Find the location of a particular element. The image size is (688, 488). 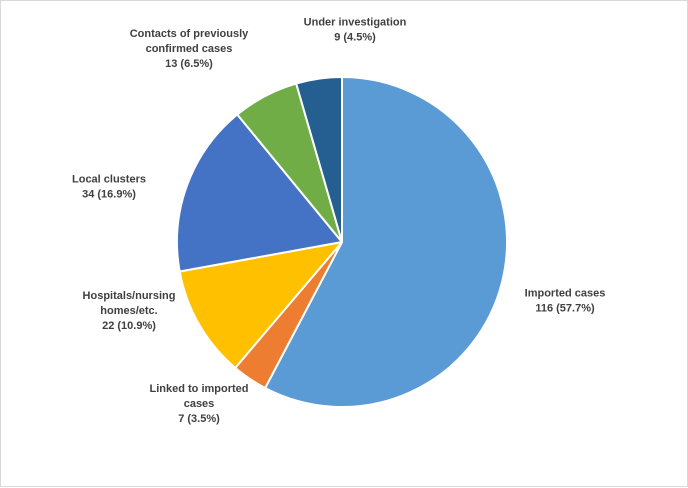

data-label: Under investigation 9 (4.5%) is located at coordinates (355, 30).